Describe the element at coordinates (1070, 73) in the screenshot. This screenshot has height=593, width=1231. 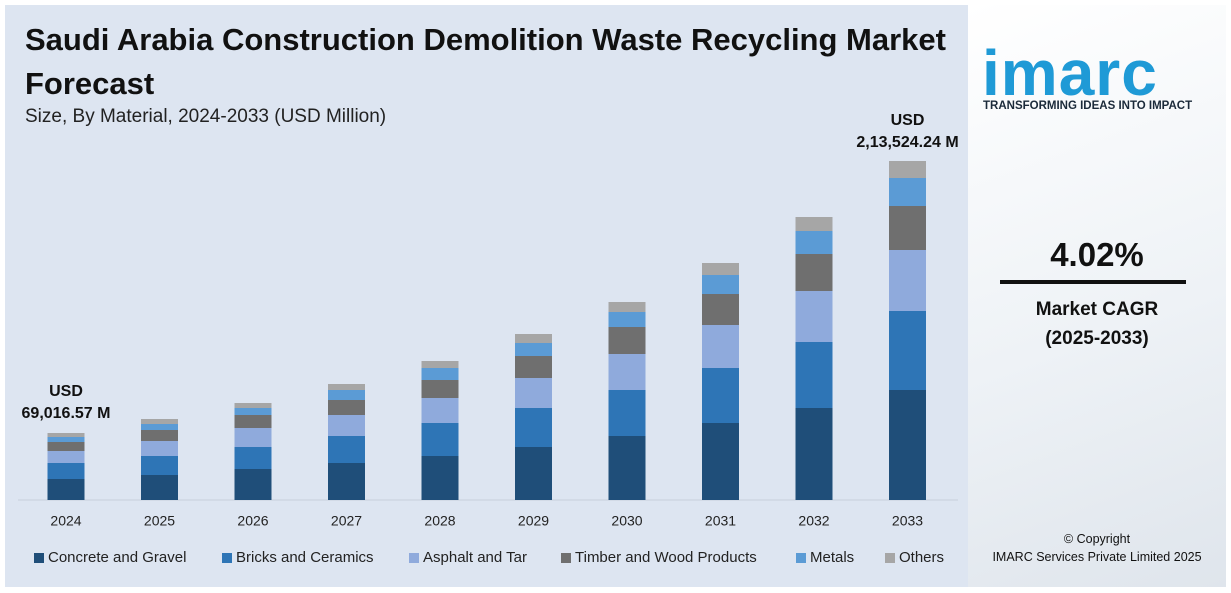
I see `logo: imarc` at that location.